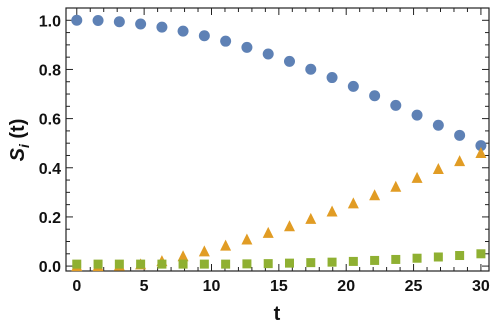 Image resolution: width=493 pixels, height=324 pixels. What do you see at coordinates (50, 21) in the screenshot?
I see `y-tick-label: 1.0` at bounding box center [50, 21].